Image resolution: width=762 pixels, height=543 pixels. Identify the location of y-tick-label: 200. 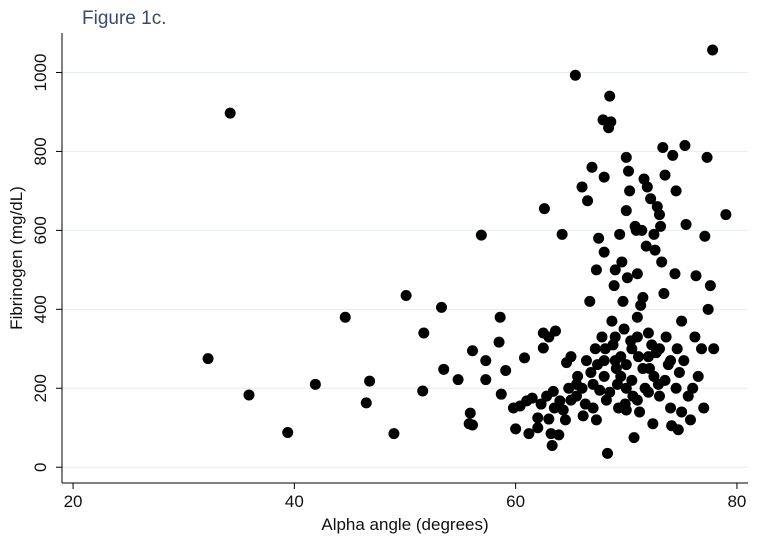
(40, 388).